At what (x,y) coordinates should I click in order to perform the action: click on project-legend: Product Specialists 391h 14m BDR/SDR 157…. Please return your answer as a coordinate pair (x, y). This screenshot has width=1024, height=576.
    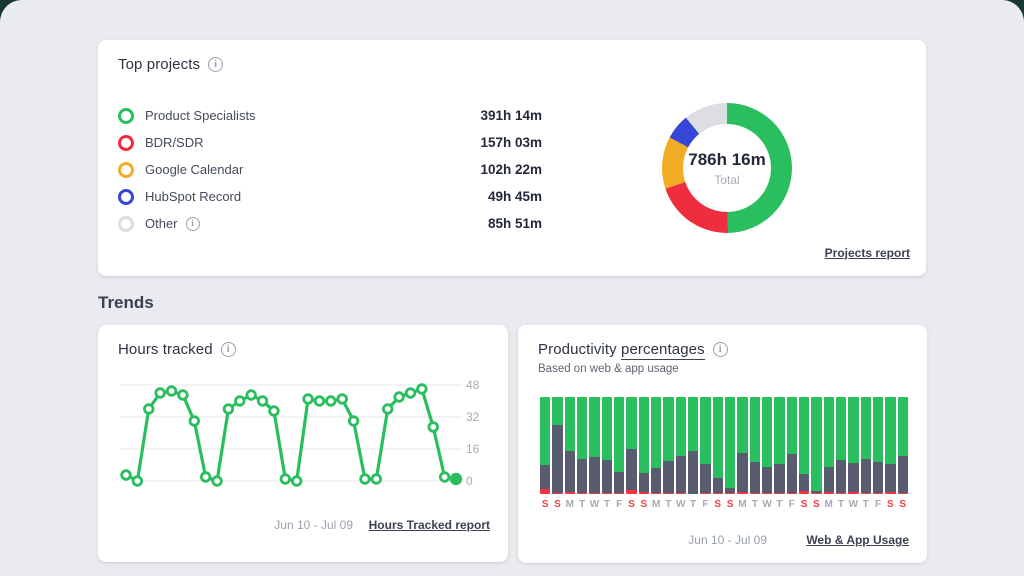
    Looking at the image, I should click on (330, 169).